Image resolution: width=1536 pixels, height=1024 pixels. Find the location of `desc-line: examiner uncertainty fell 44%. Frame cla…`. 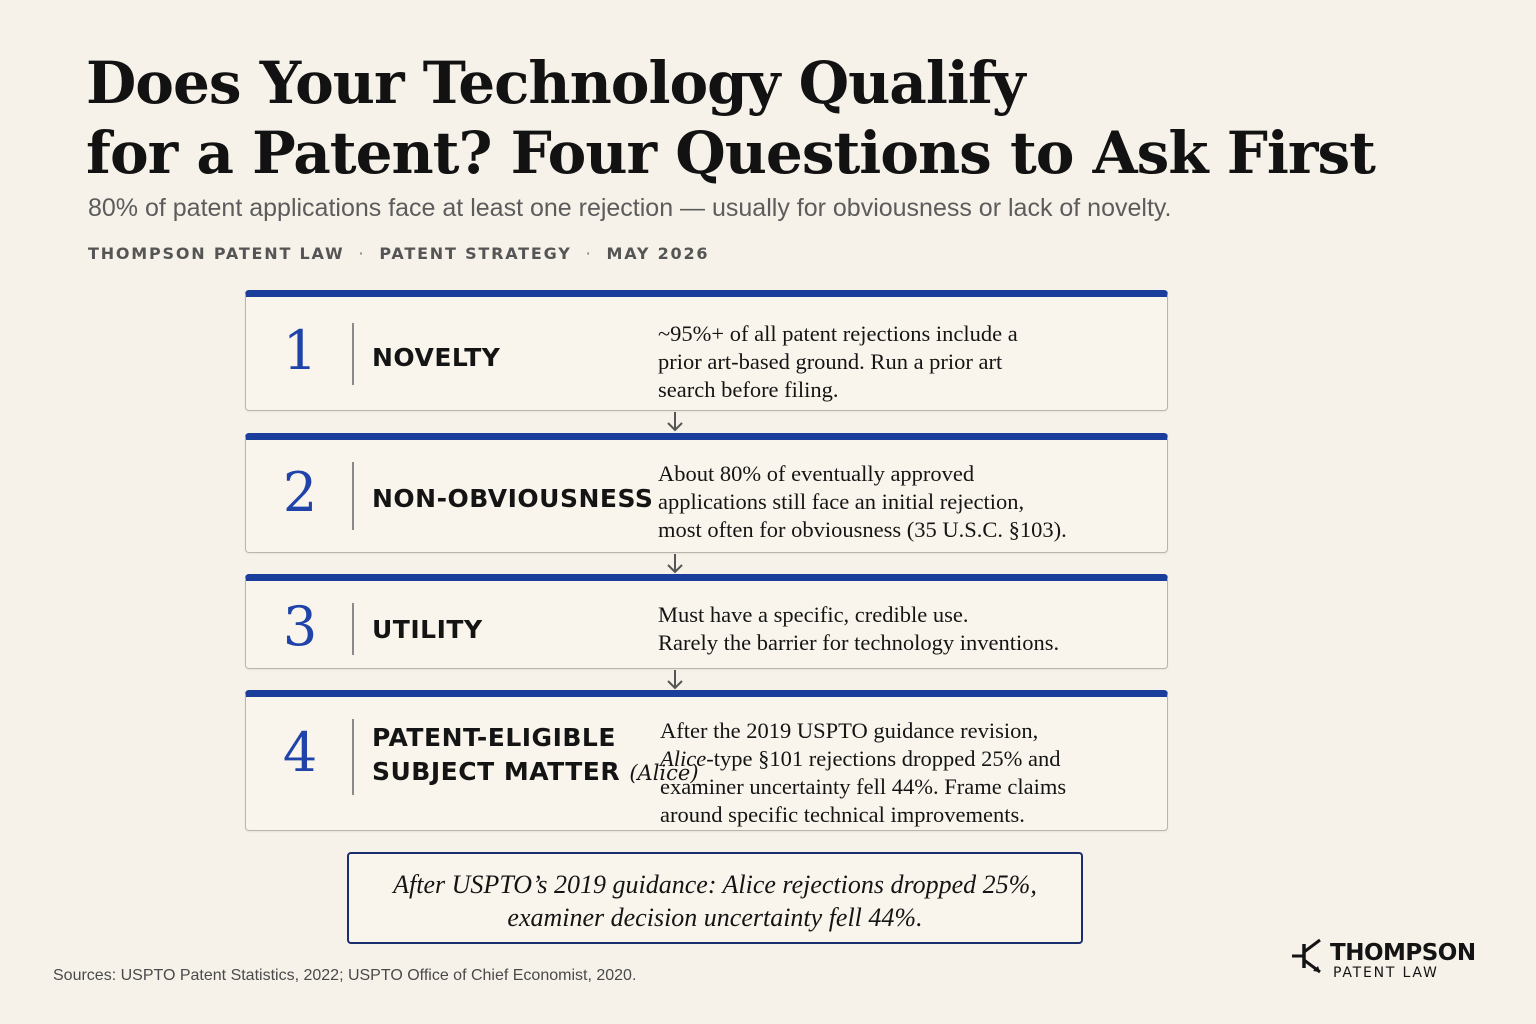

desc-line: examiner uncertainty fell 44%. Frame cla… is located at coordinates (863, 786).